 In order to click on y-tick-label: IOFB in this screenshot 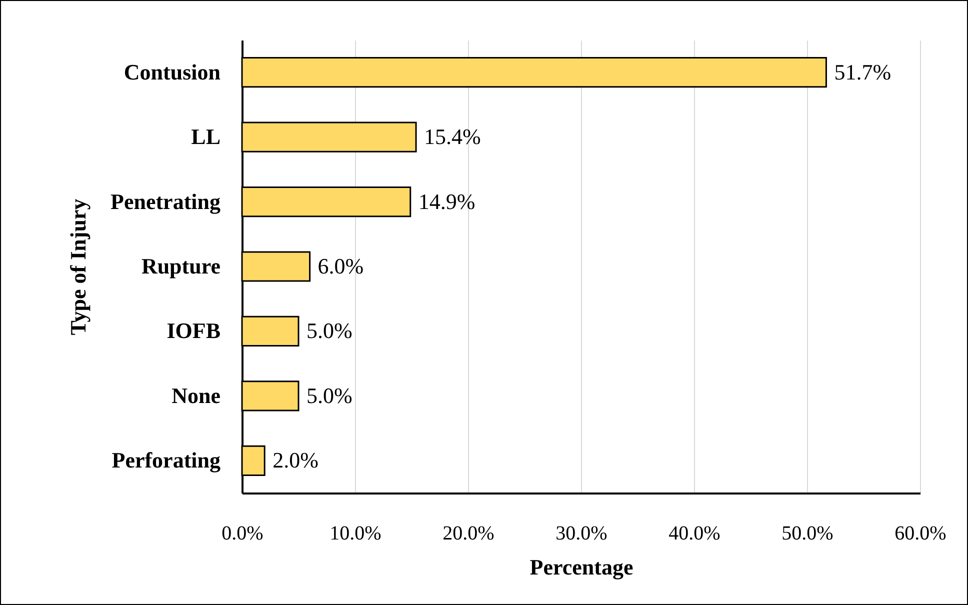, I will do `click(193, 331)`.